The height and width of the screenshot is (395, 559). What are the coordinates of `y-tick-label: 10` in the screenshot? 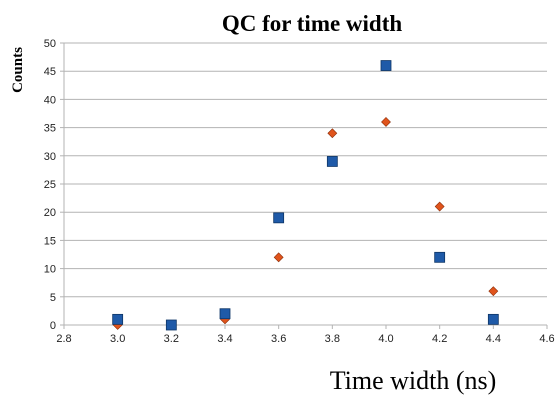 It's located at (50, 270).